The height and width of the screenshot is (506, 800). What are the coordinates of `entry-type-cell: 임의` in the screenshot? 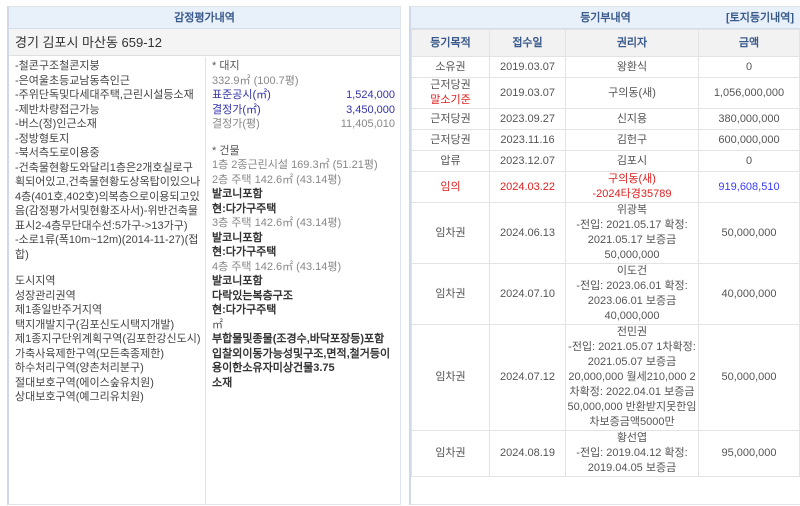 It's located at (450, 187).